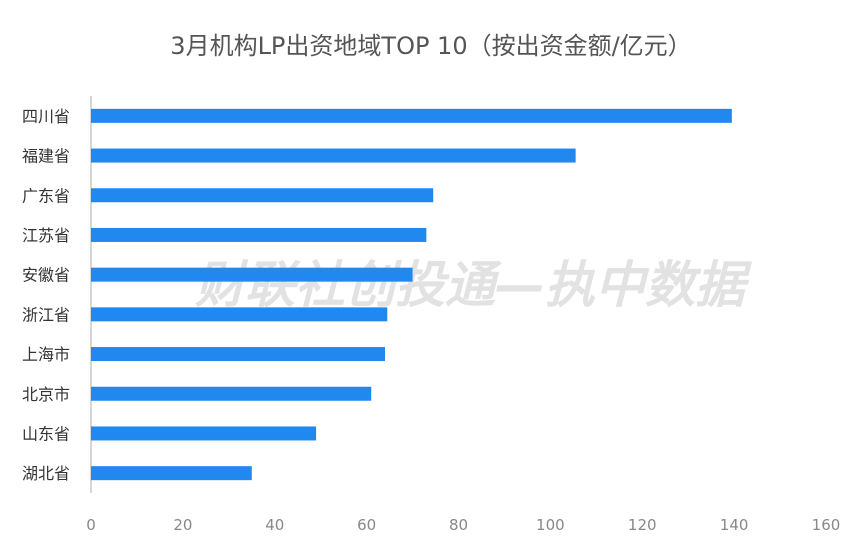  I want to click on x-tick-label: 120, so click(642, 525).